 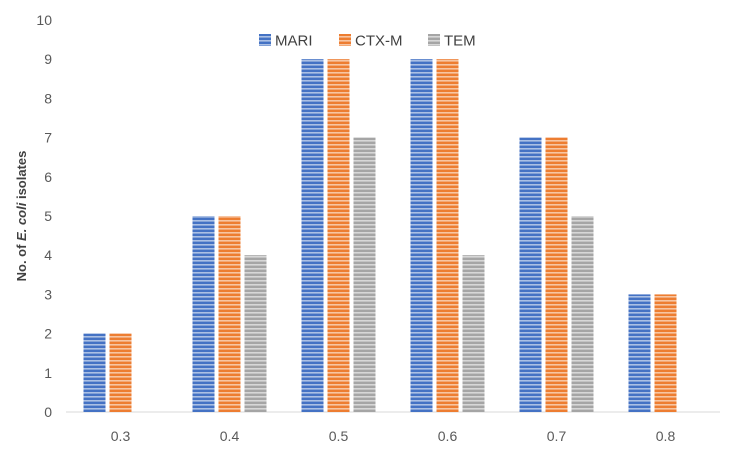 I want to click on x-tick-label: 0.6, so click(x=448, y=436).